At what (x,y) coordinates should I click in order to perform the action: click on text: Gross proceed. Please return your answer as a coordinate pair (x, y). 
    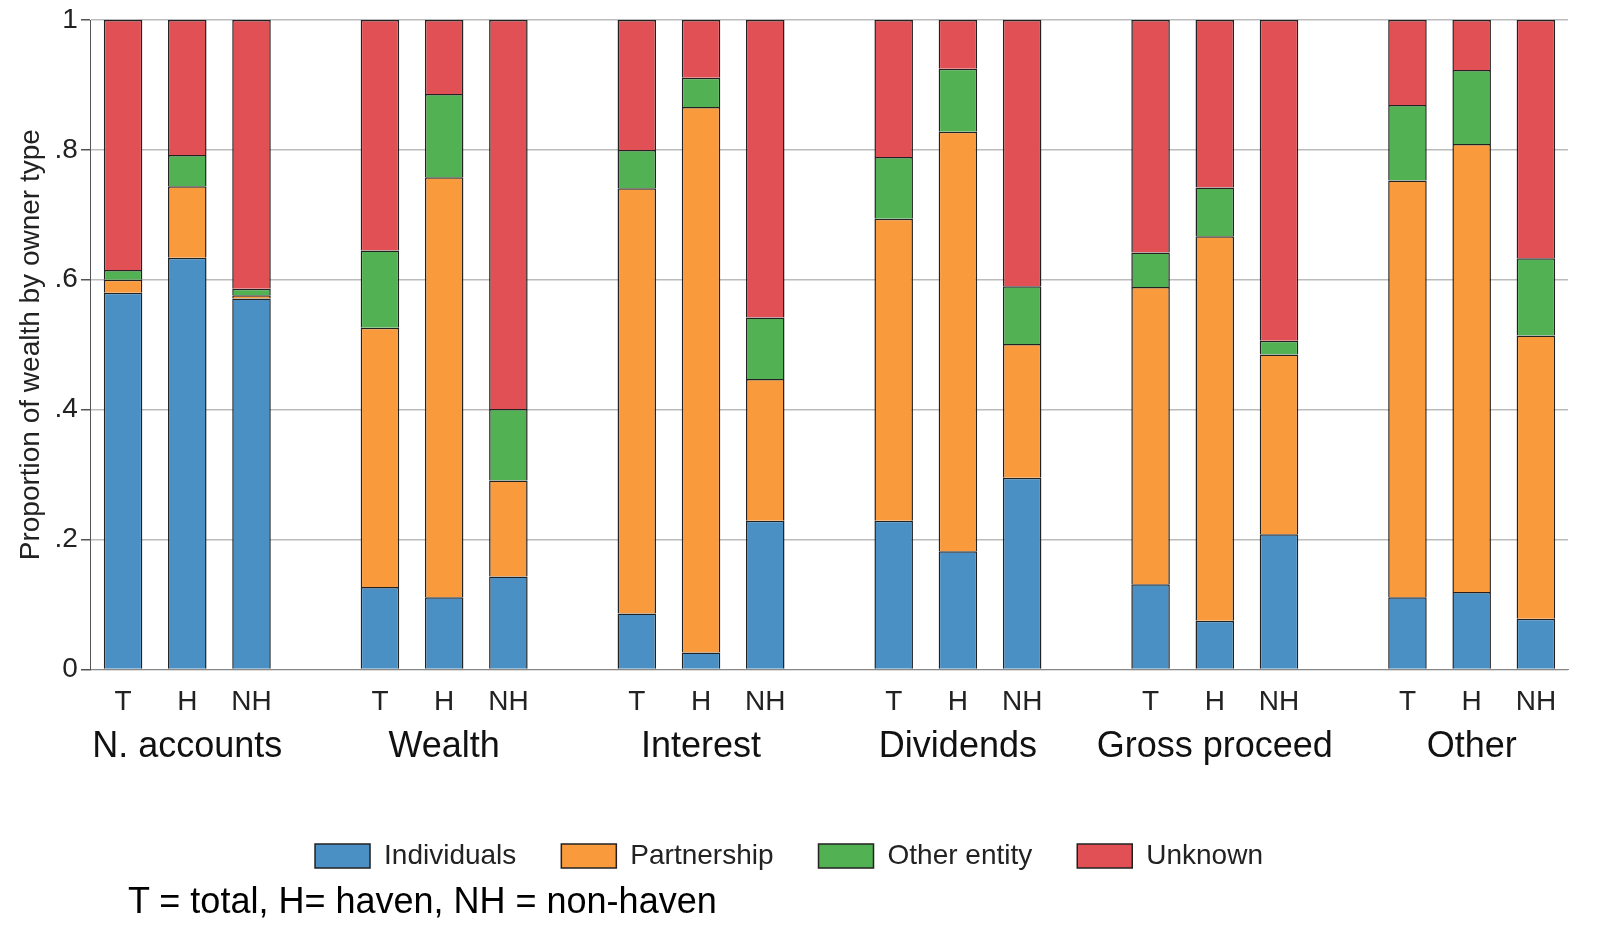
    Looking at the image, I should click on (1214, 745).